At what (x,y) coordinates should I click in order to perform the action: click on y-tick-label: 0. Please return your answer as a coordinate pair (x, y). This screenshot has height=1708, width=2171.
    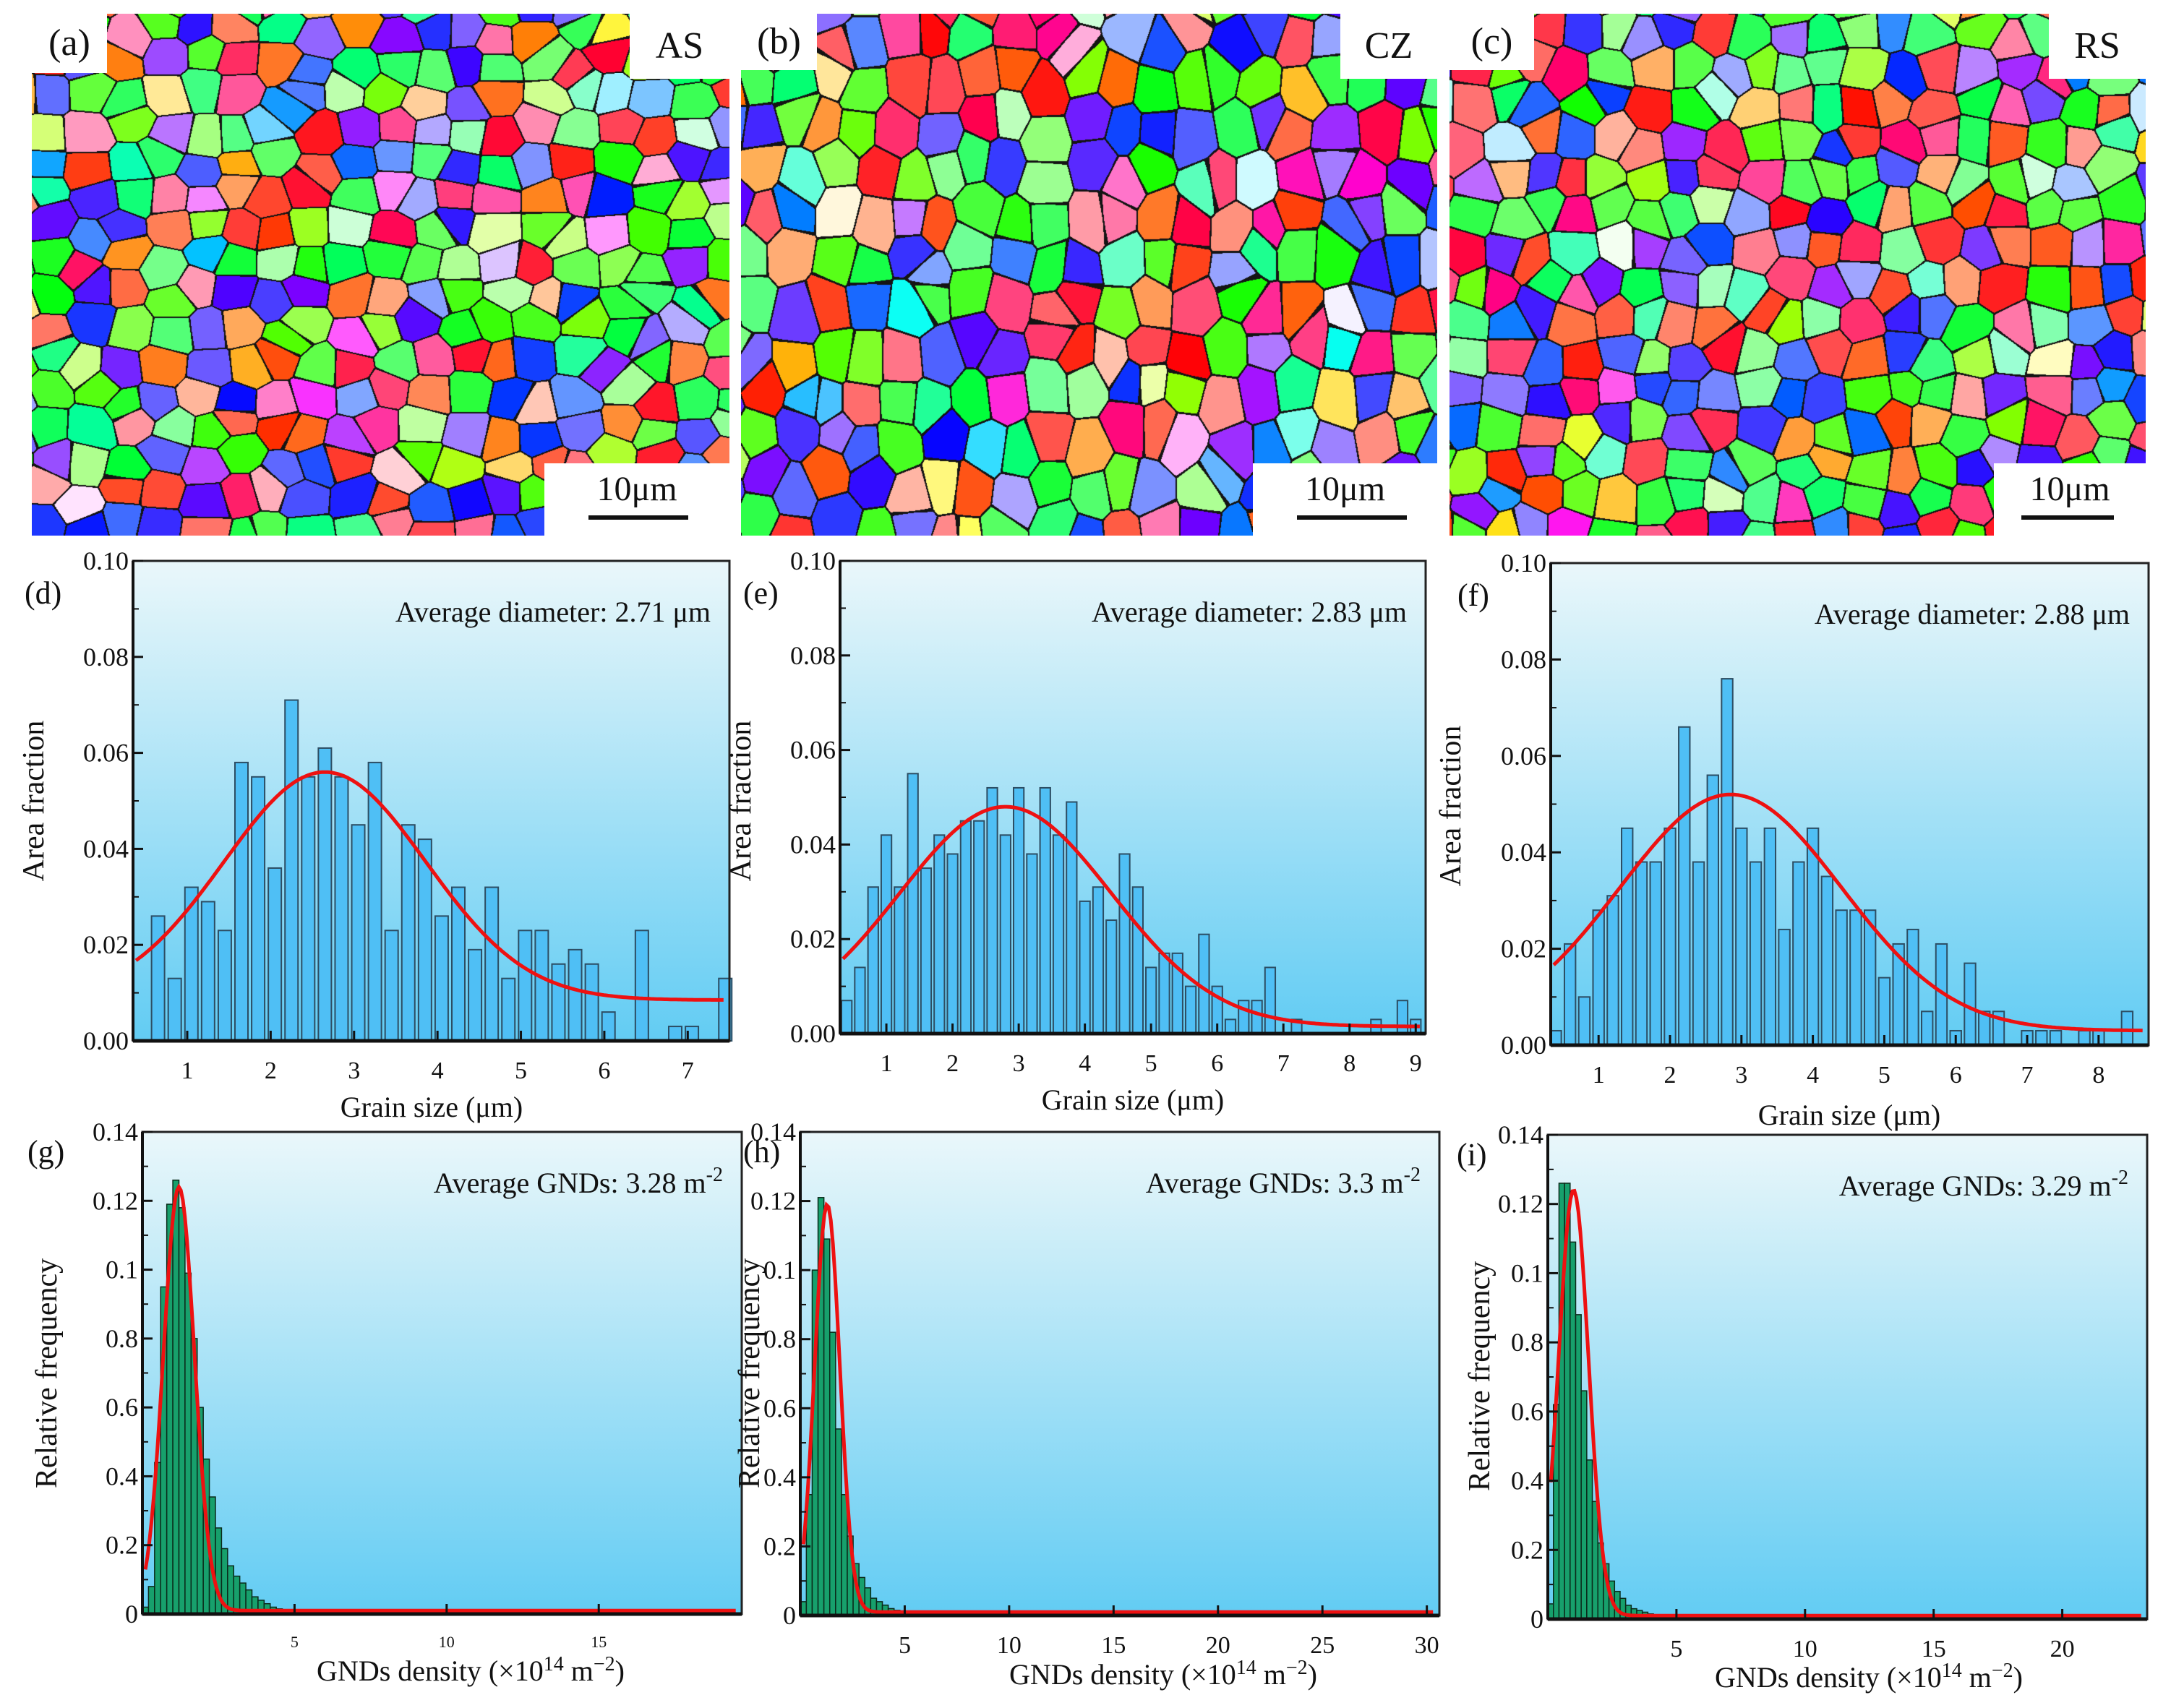
    Looking at the image, I should click on (789, 1615).